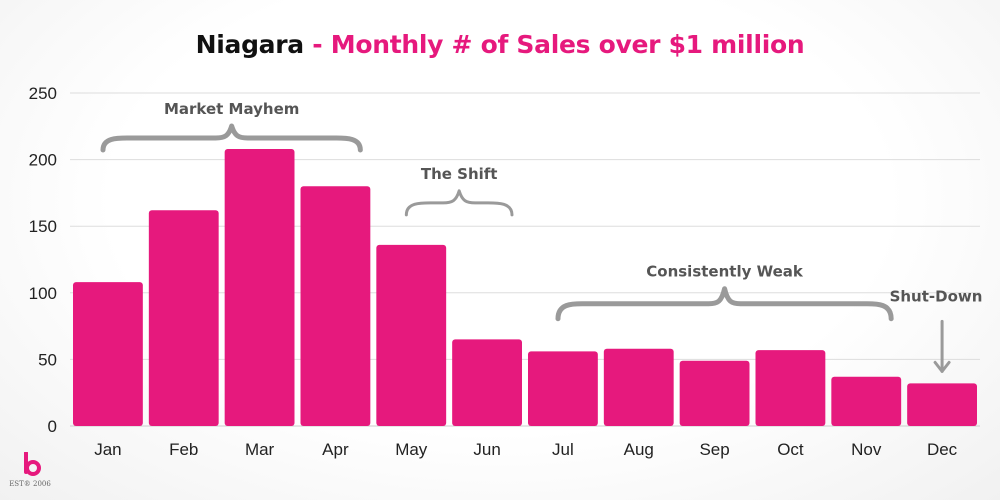  I want to click on x-tick-label: Dec, so click(942, 449).